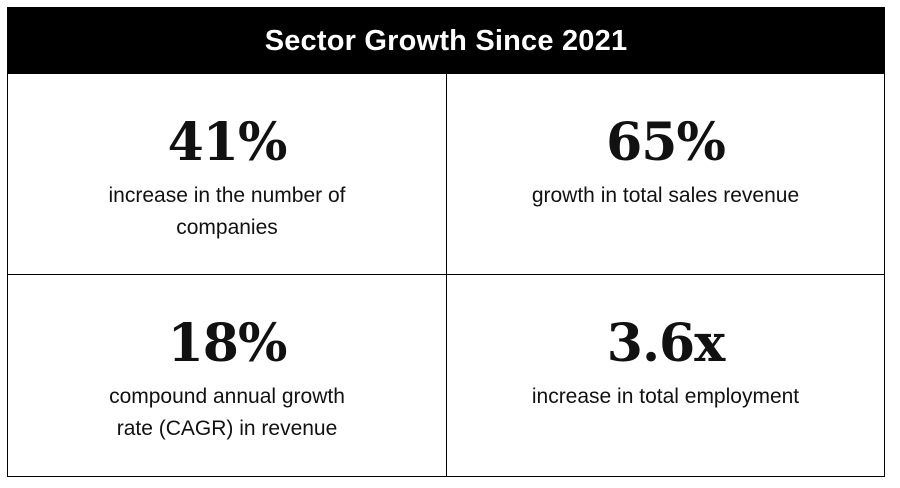 This screenshot has height=488, width=900. What do you see at coordinates (227, 343) in the screenshot?
I see `stat-value: 18%` at bounding box center [227, 343].